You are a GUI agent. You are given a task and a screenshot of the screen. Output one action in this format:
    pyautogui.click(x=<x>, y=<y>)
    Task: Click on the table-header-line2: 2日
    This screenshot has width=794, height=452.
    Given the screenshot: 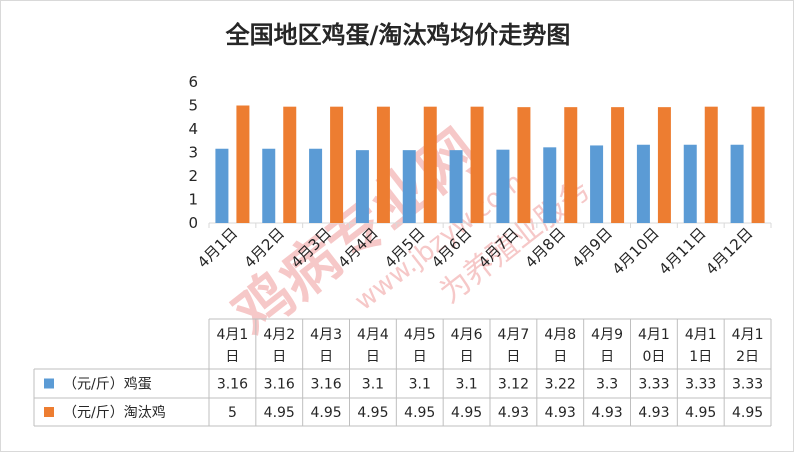 What is the action you would take?
    pyautogui.click(x=747, y=357)
    